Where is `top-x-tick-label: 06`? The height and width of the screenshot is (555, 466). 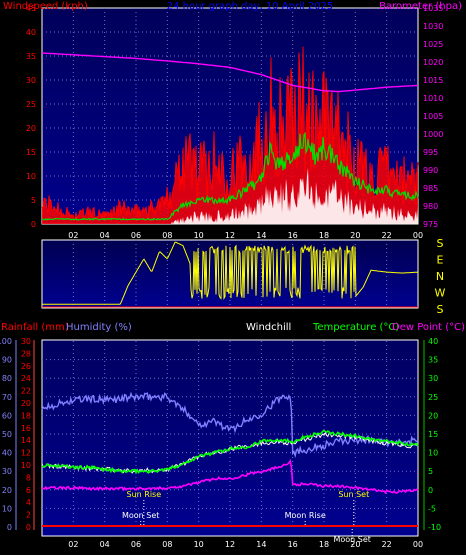 top-x-tick-label: 06 is located at coordinates (136, 235).